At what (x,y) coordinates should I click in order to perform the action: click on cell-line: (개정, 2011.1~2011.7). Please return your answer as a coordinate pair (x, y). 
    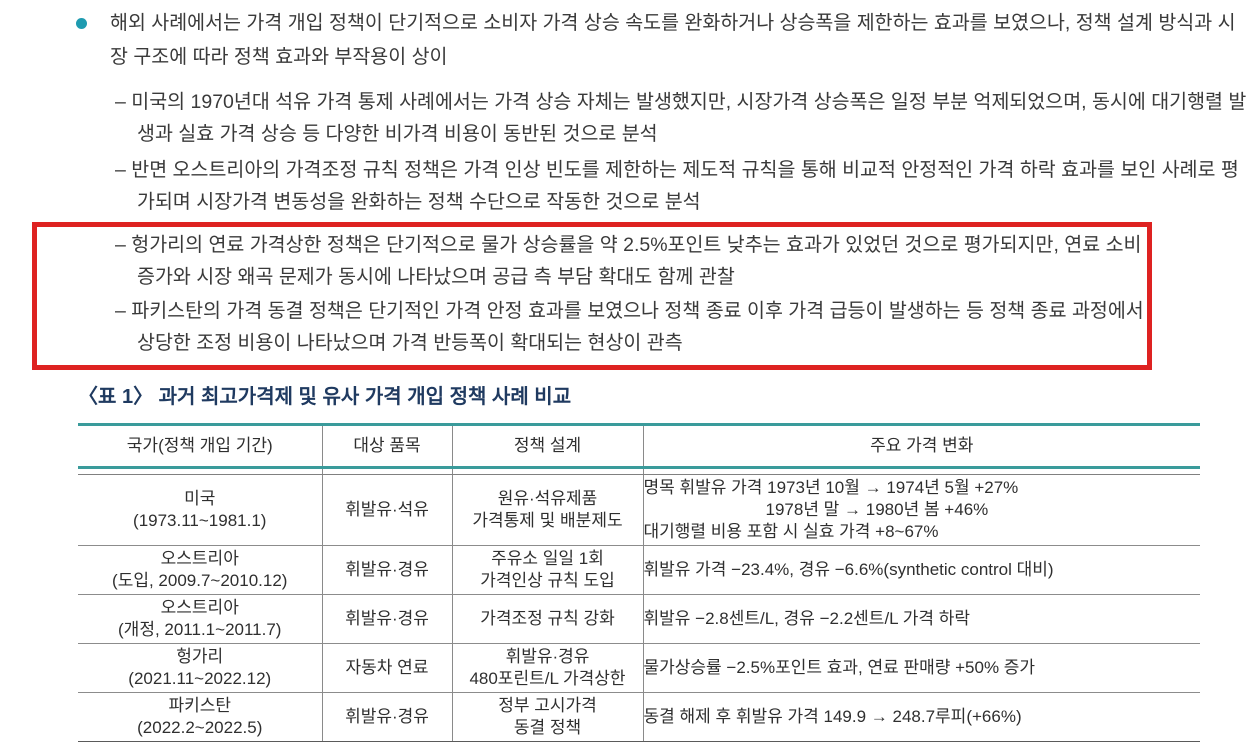
    Looking at the image, I should click on (200, 629).